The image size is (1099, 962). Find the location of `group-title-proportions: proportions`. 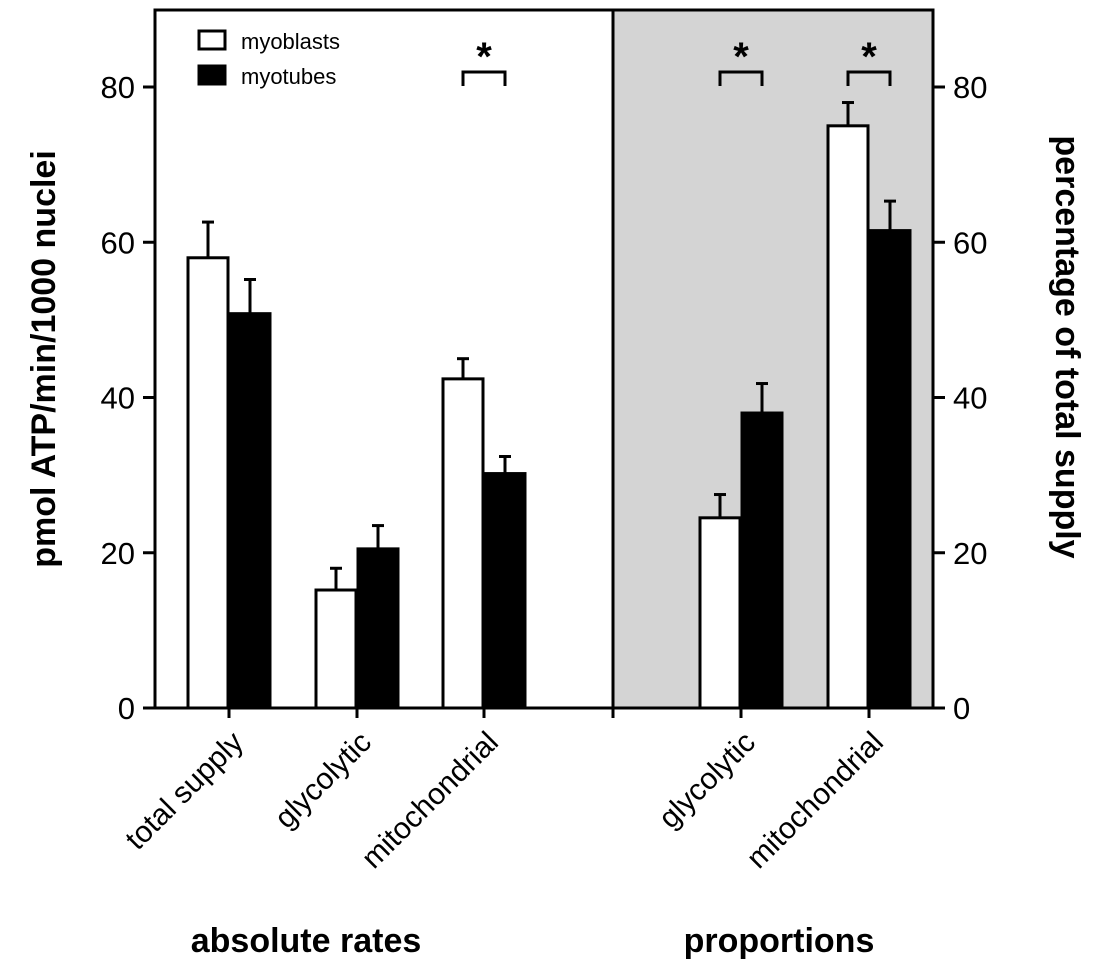

group-title-proportions: proportions is located at coordinates (779, 941).